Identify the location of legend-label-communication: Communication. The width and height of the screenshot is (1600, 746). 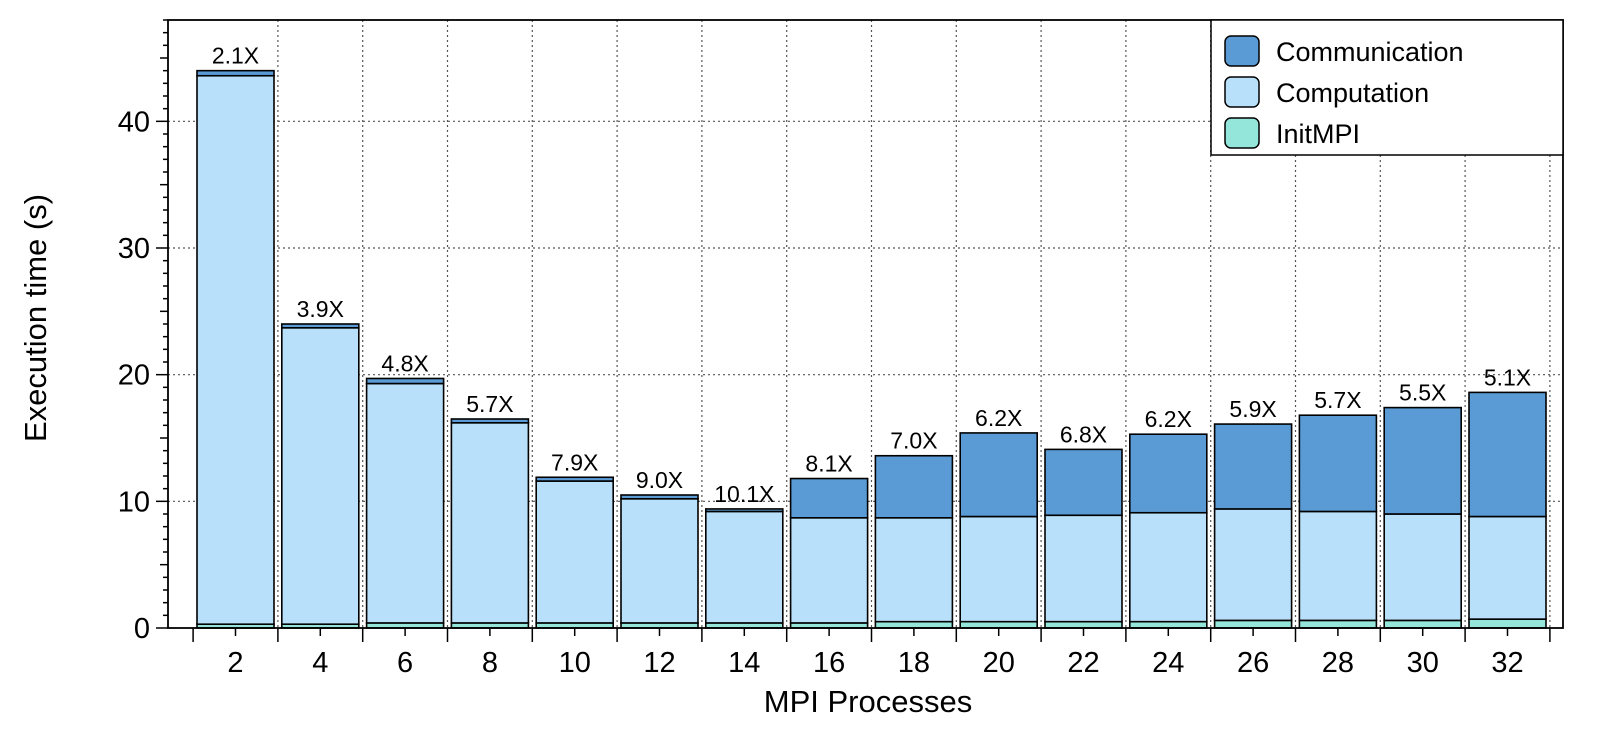
(1370, 52).